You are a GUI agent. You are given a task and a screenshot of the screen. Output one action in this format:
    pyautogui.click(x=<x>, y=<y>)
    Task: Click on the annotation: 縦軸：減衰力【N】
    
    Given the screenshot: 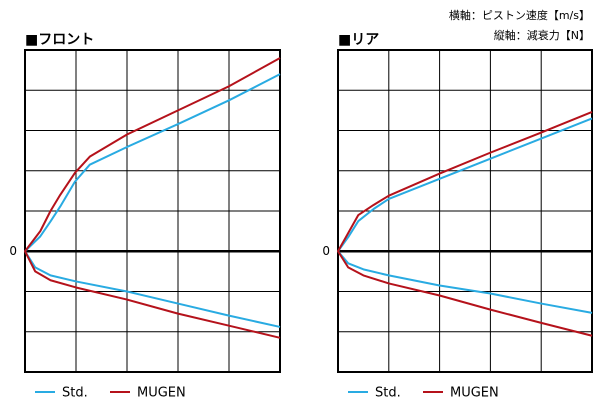 What is the action you would take?
    pyautogui.click(x=542, y=35)
    